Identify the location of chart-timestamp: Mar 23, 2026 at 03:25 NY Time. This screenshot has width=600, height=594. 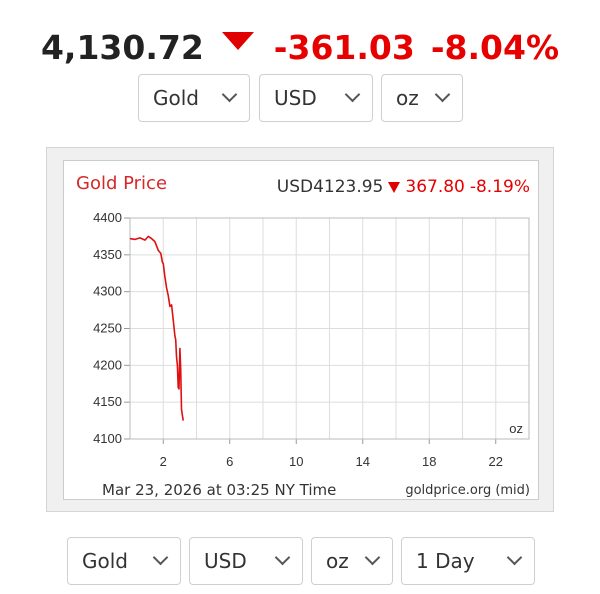
(219, 490).